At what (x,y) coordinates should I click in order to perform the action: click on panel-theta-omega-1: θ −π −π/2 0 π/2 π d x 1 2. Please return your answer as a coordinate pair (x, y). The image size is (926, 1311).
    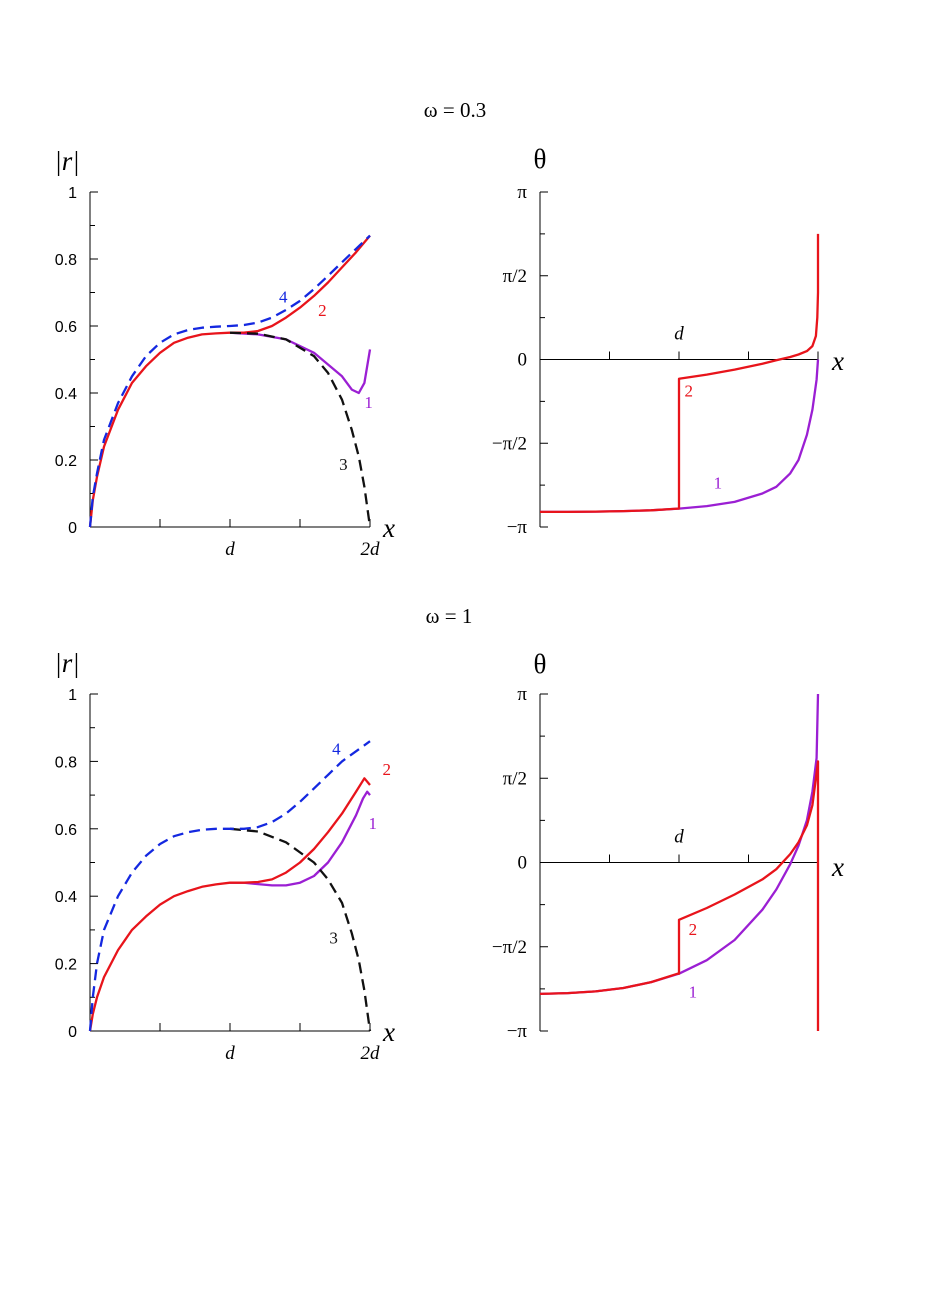
    Looking at the image, I should click on (668, 845).